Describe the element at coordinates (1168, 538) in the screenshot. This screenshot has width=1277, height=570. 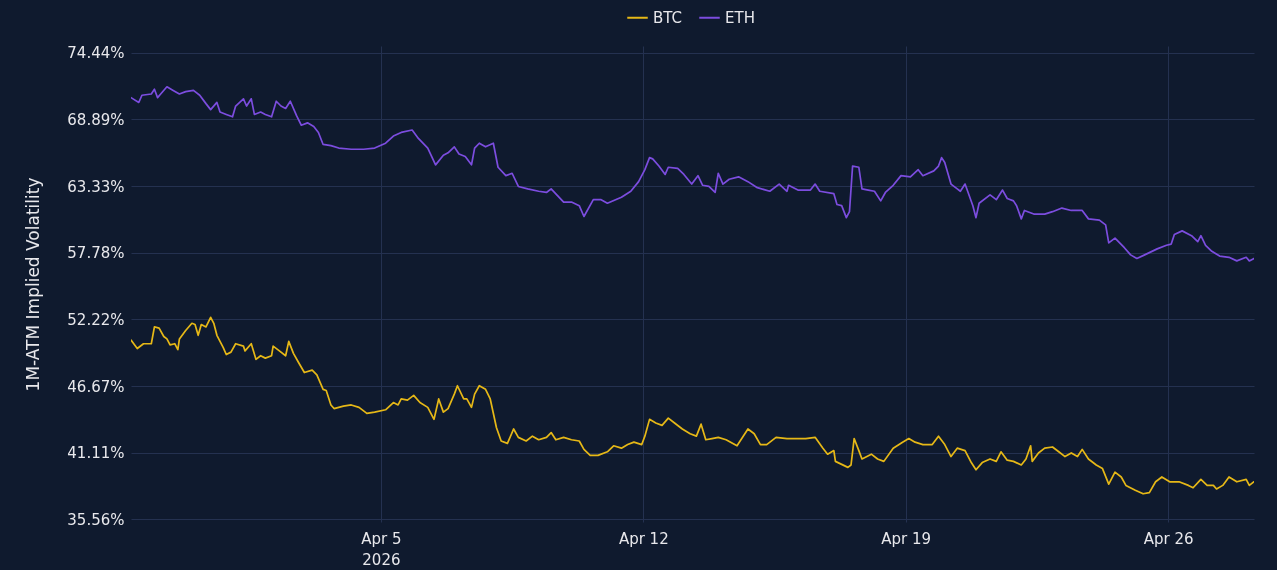
I see `x-tick-label: Apr 26` at that location.